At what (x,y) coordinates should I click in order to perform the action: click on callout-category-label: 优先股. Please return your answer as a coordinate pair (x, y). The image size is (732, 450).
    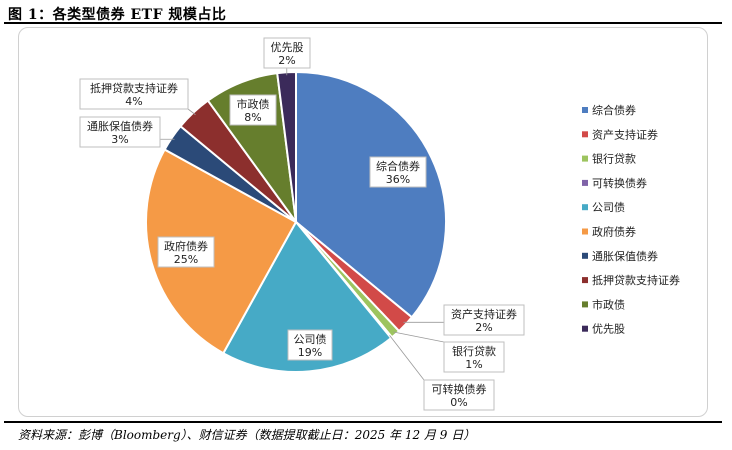
    Looking at the image, I should click on (287, 47).